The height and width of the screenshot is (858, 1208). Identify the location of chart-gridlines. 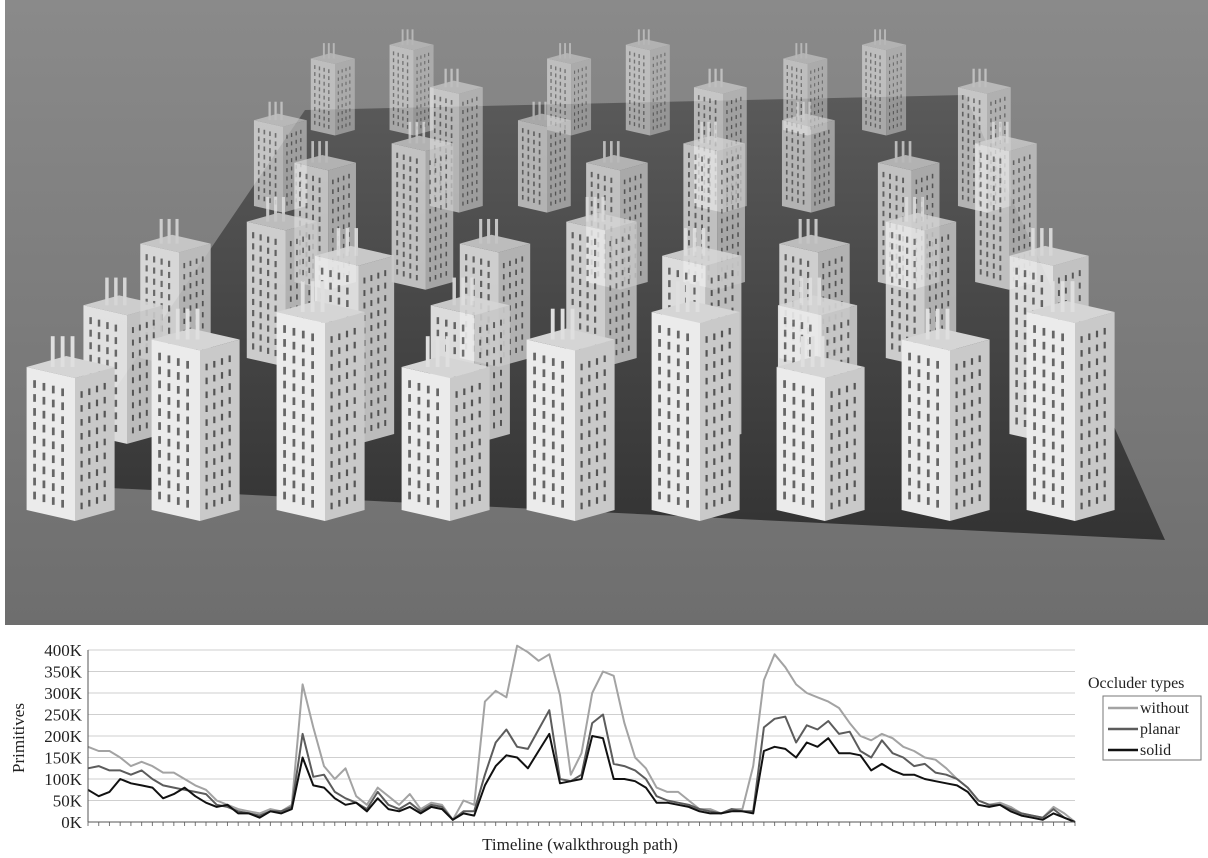
(581, 725).